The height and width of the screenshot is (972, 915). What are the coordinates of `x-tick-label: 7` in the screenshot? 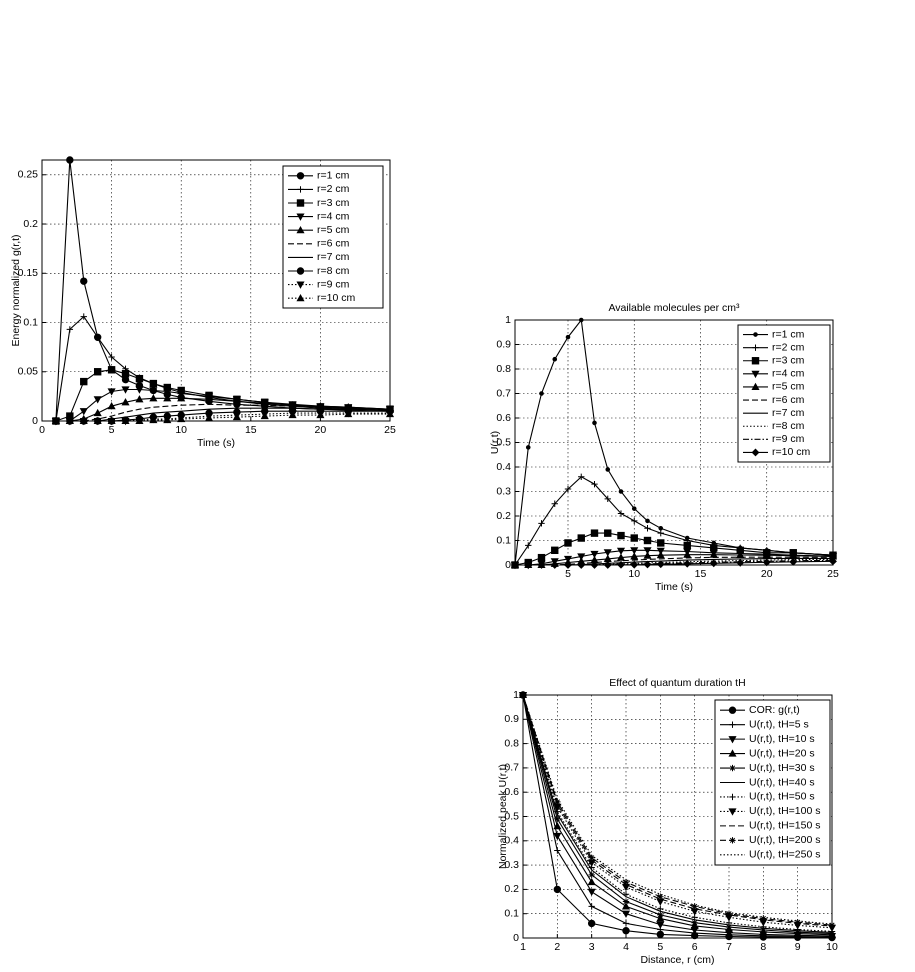 It's located at (729, 947).